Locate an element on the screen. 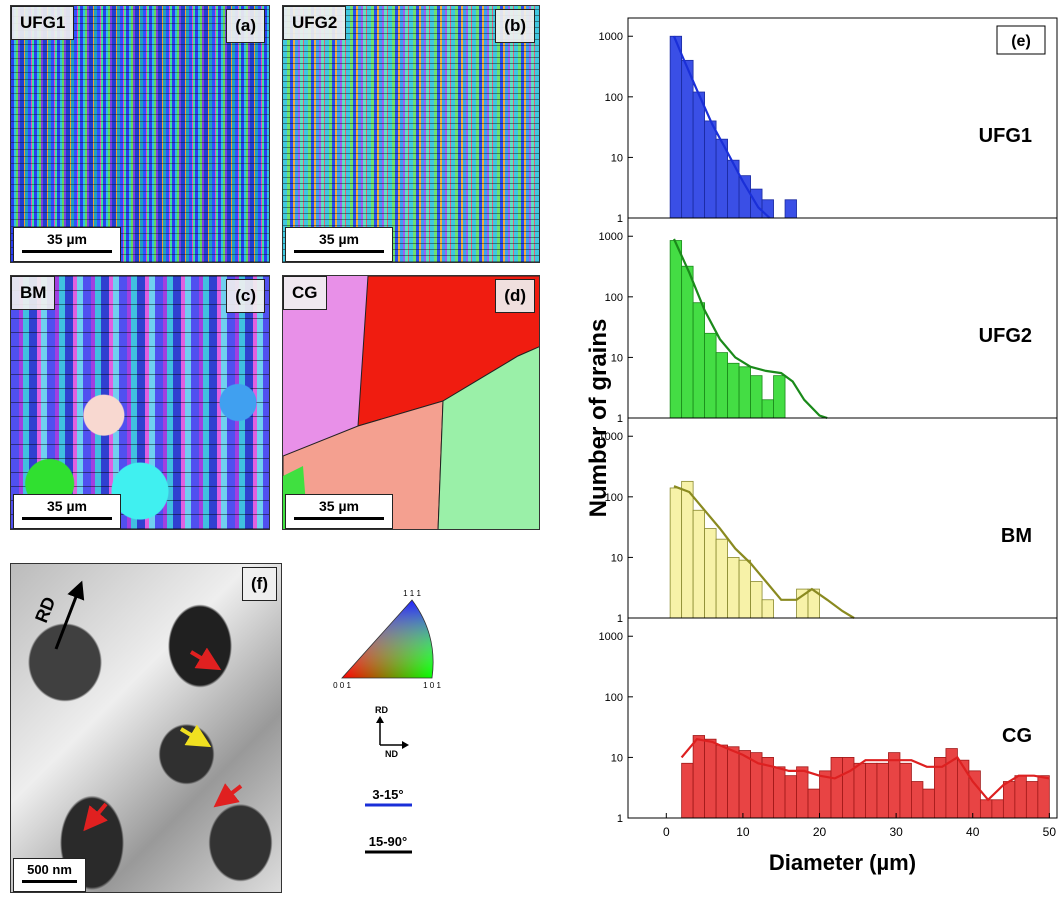 The image size is (1062, 898). panel-label: (d) is located at coordinates (515, 296).